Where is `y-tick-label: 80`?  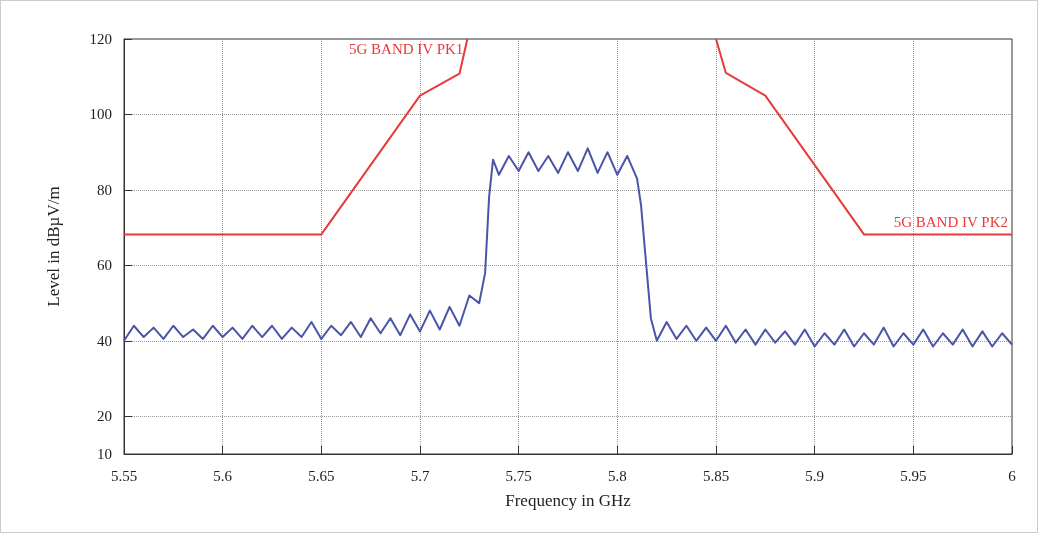 y-tick-label: 80 is located at coordinates (104, 189).